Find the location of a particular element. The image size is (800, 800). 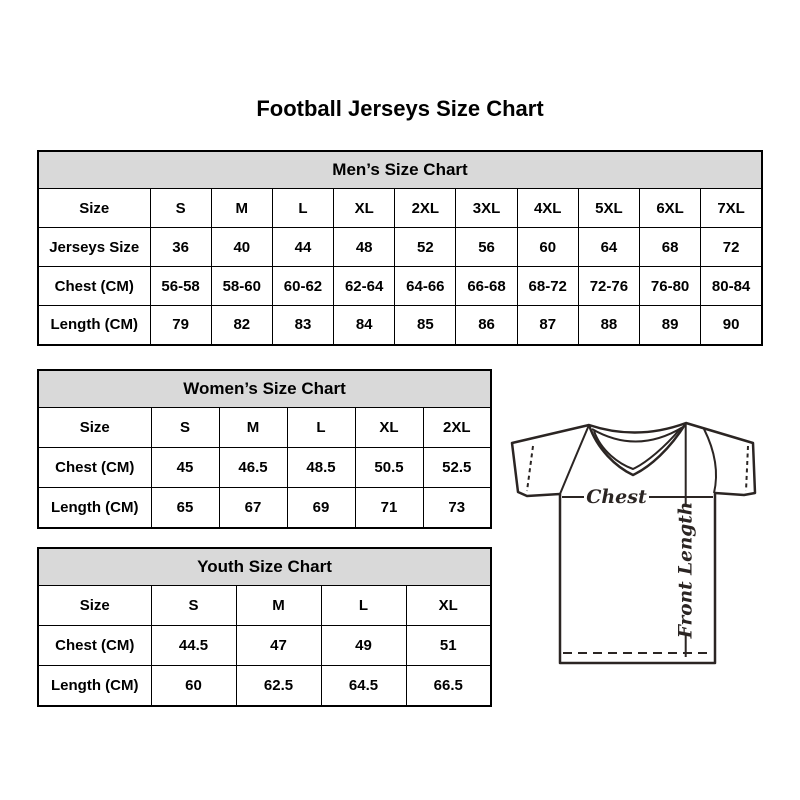

data-cell: 7XL is located at coordinates (731, 208).